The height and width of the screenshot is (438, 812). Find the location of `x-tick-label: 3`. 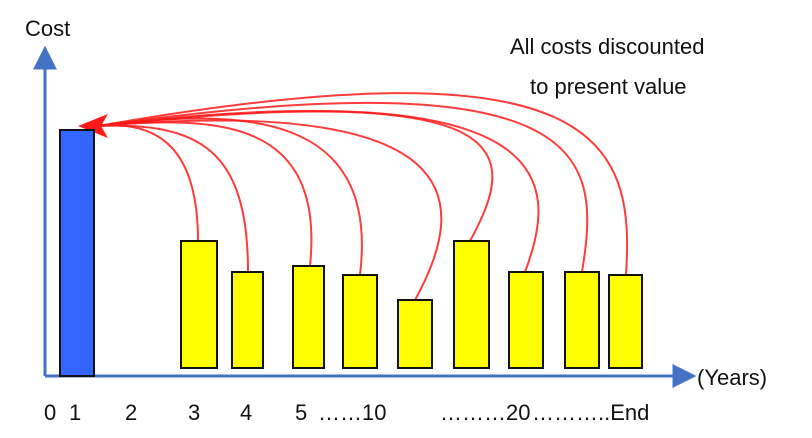

x-tick-label: 3 is located at coordinates (194, 412).